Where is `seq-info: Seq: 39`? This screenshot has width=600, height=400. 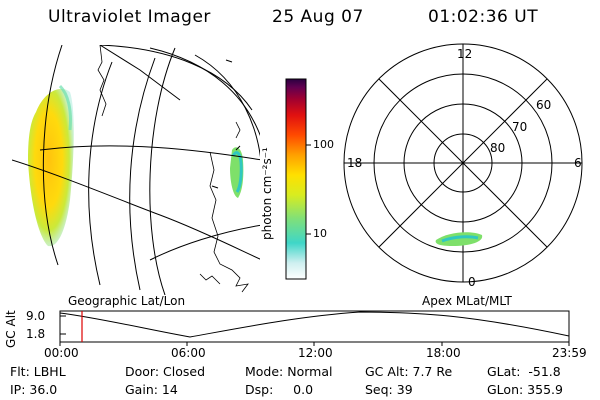
seq-info: Seq: 39 is located at coordinates (389, 389).